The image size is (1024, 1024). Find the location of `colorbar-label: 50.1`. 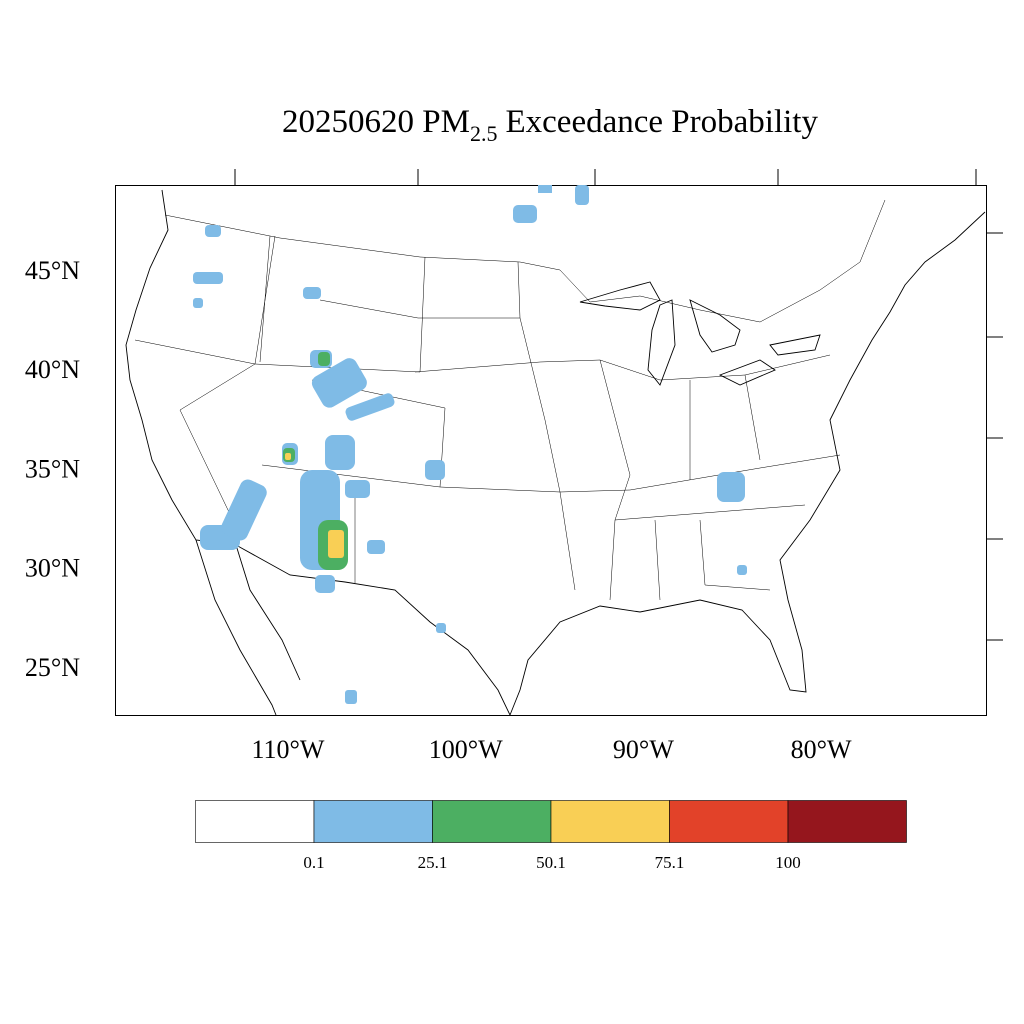

colorbar-label: 50.1 is located at coordinates (551, 862).